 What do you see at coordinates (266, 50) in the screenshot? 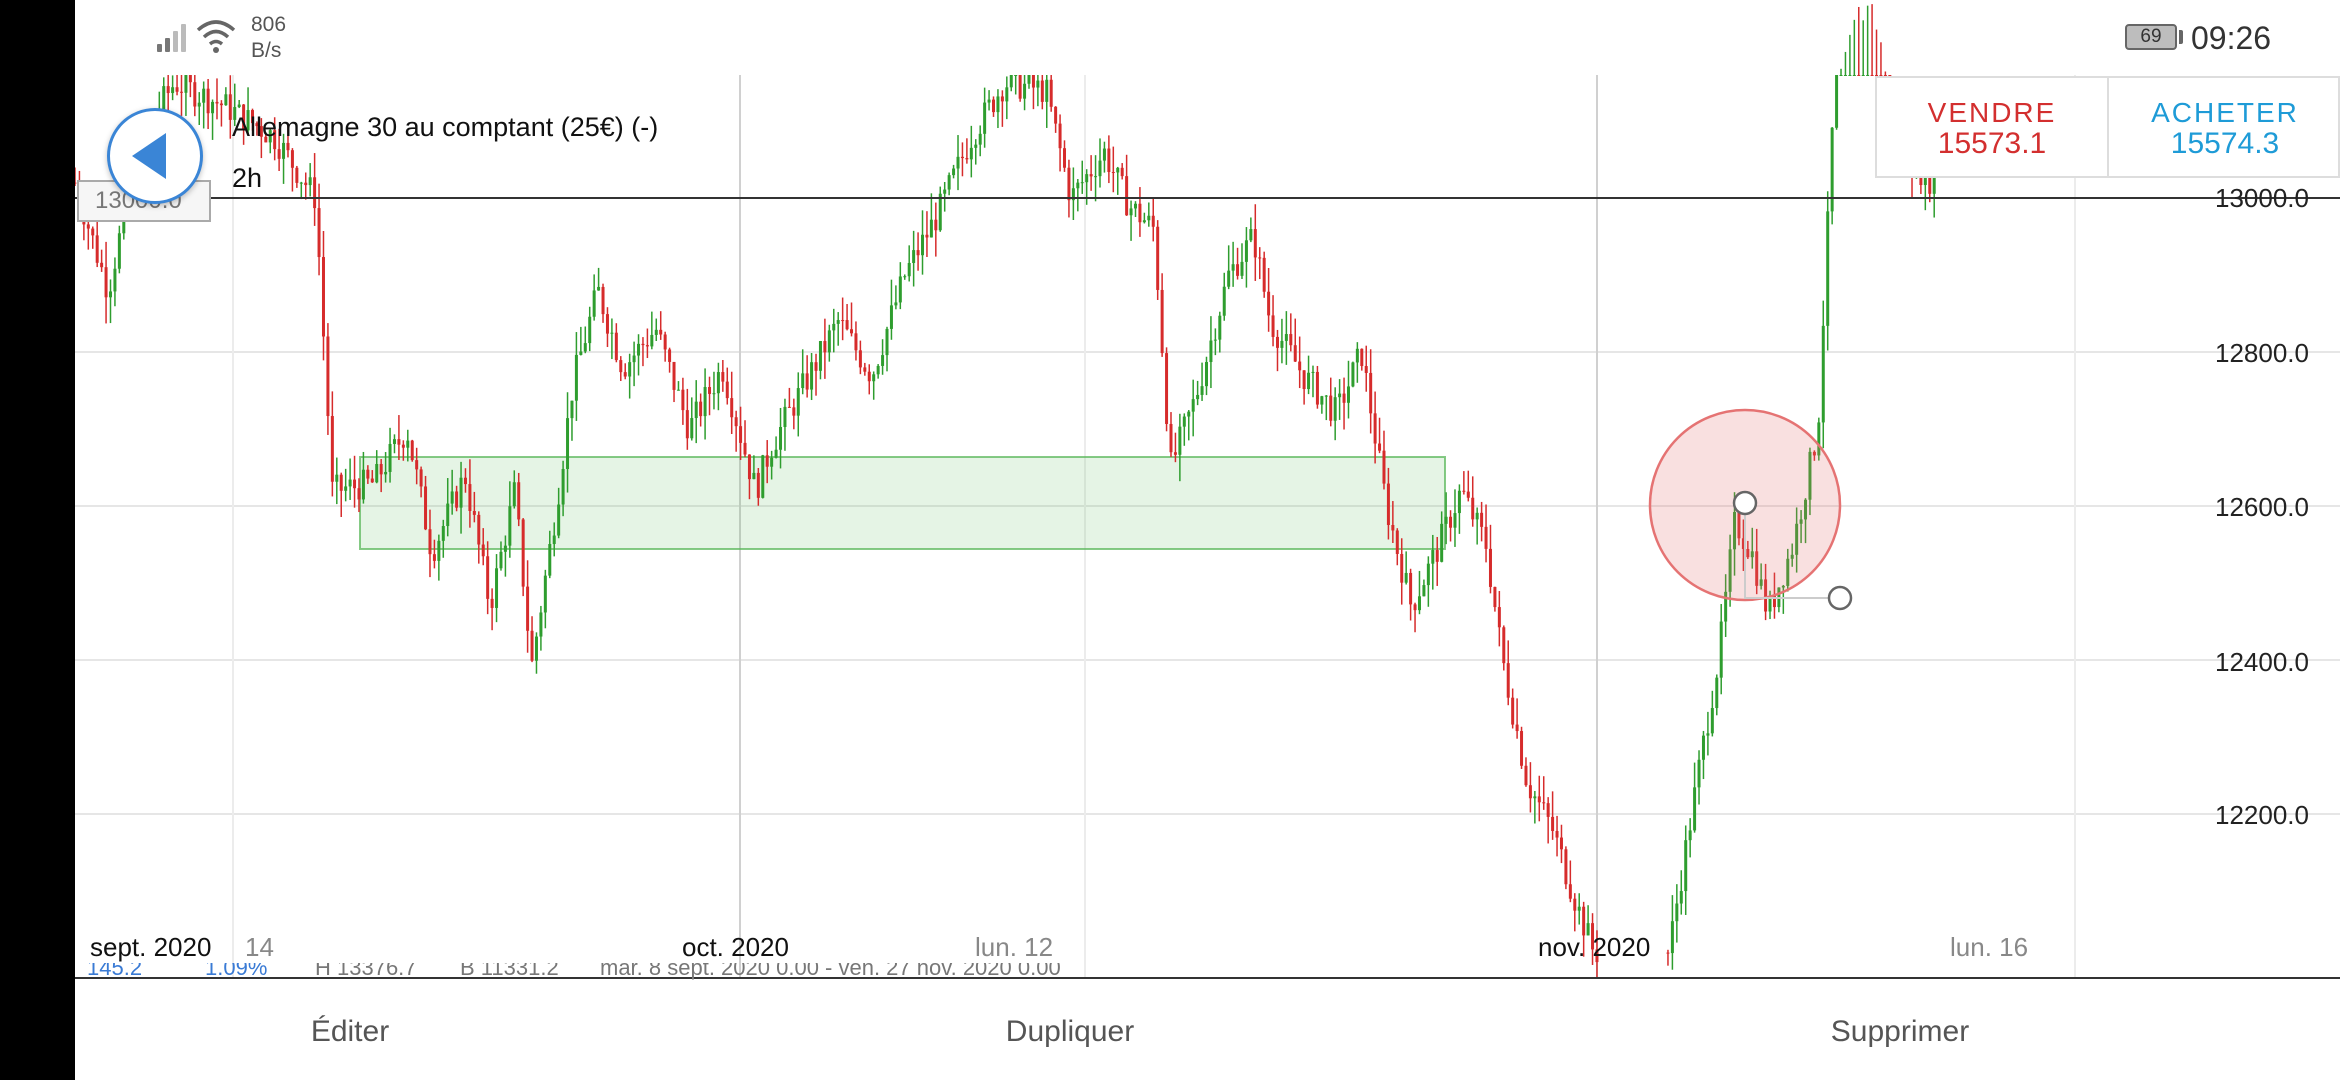
I see `network-speed-unit: B/s` at bounding box center [266, 50].